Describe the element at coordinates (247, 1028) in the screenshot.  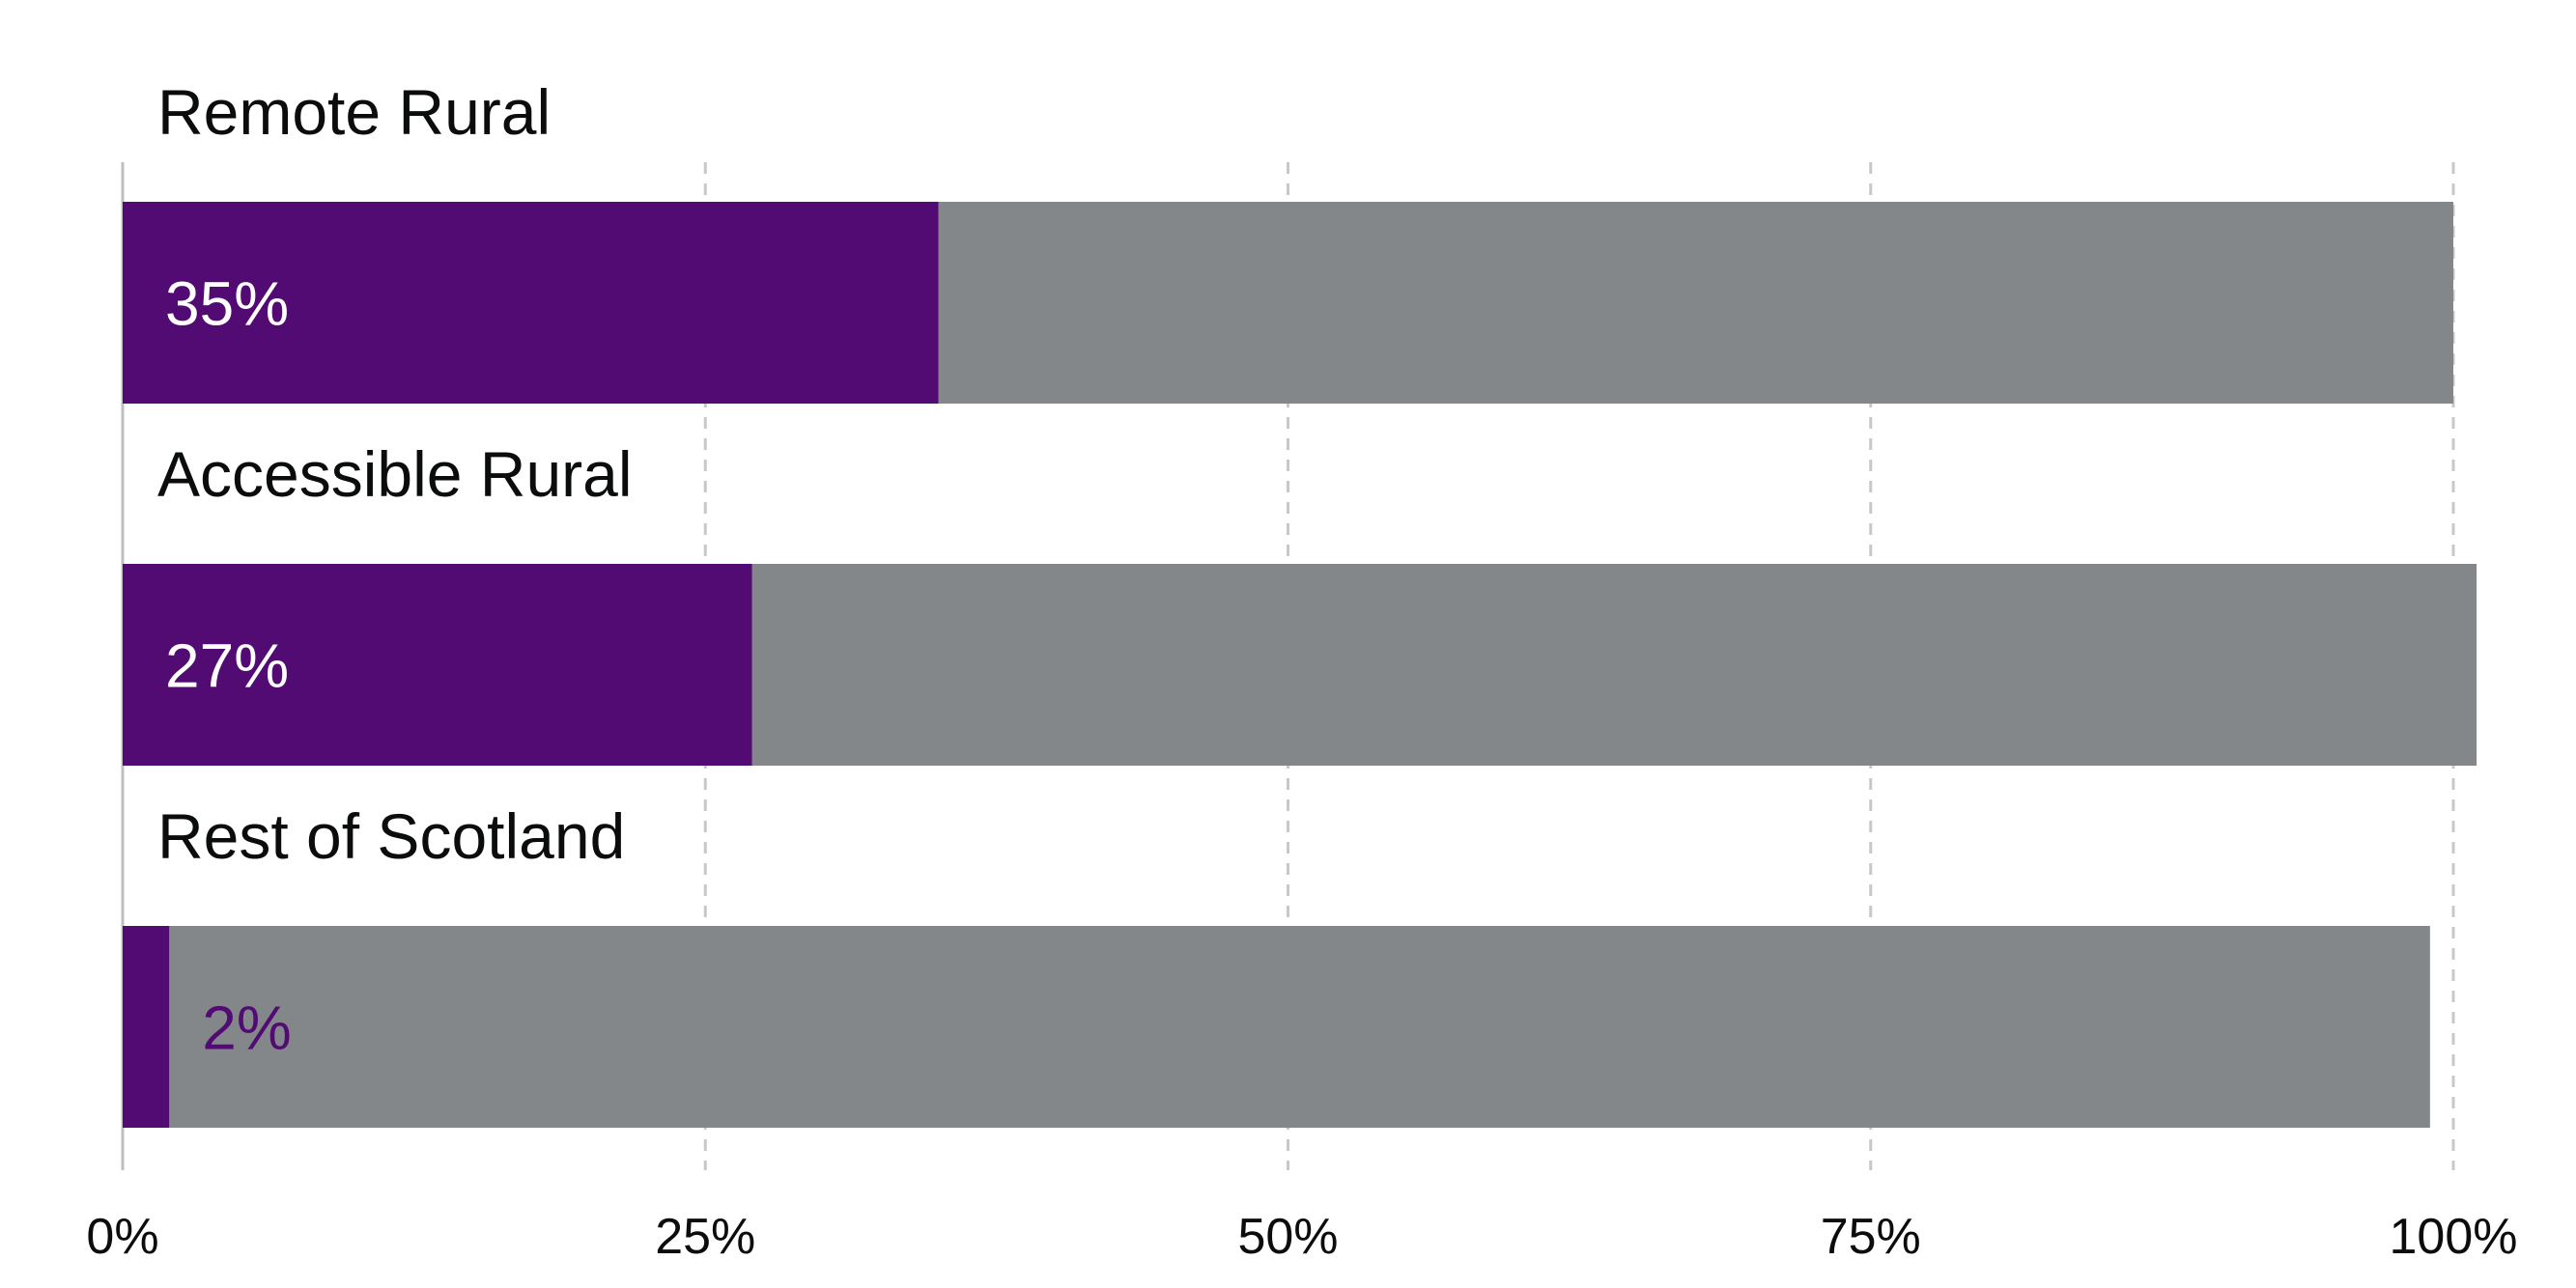
I see `value-label-2: 2%` at that location.